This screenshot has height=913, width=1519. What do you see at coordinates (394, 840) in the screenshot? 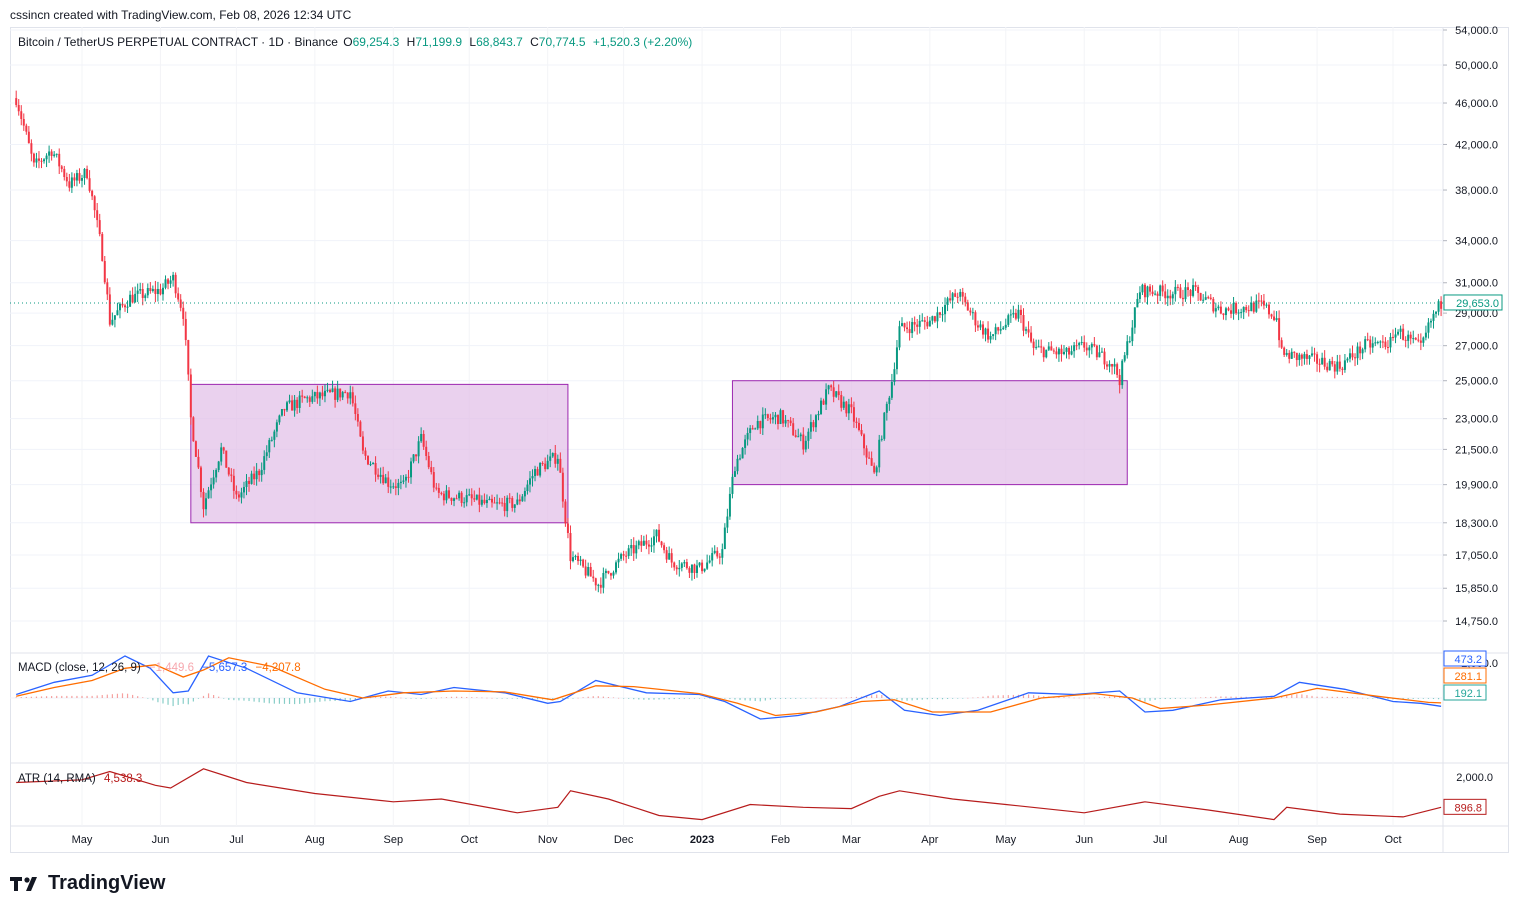
I see `time-tick-label: Sep` at bounding box center [394, 840].